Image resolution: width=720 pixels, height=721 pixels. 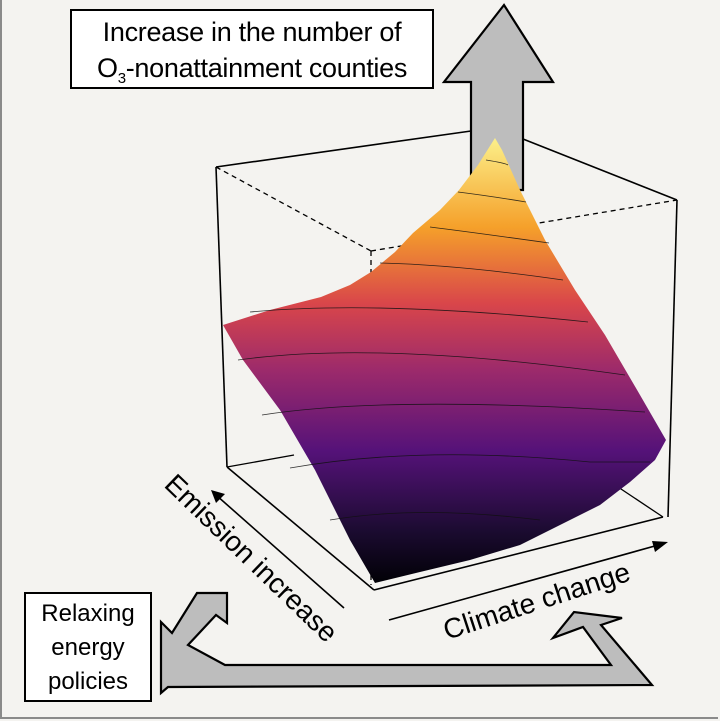 What do you see at coordinates (252, 32) in the screenshot?
I see `outcome-label-line1: Increase in the number of` at bounding box center [252, 32].